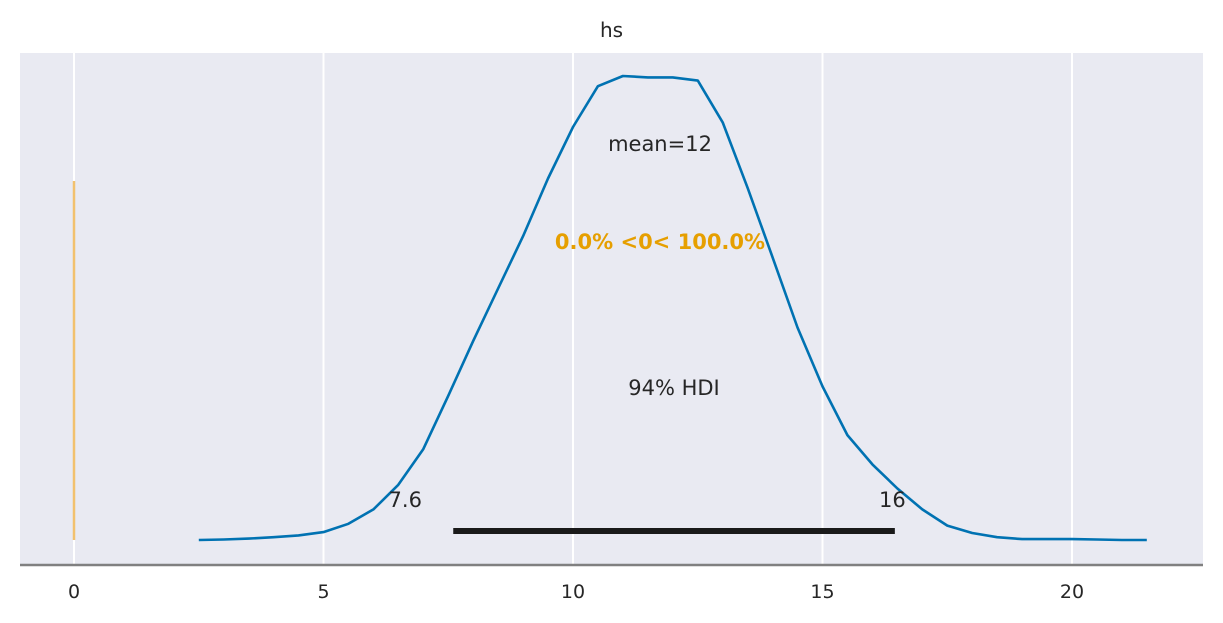  What do you see at coordinates (660, 144) in the screenshot?
I see `mean-label: mean=12` at bounding box center [660, 144].